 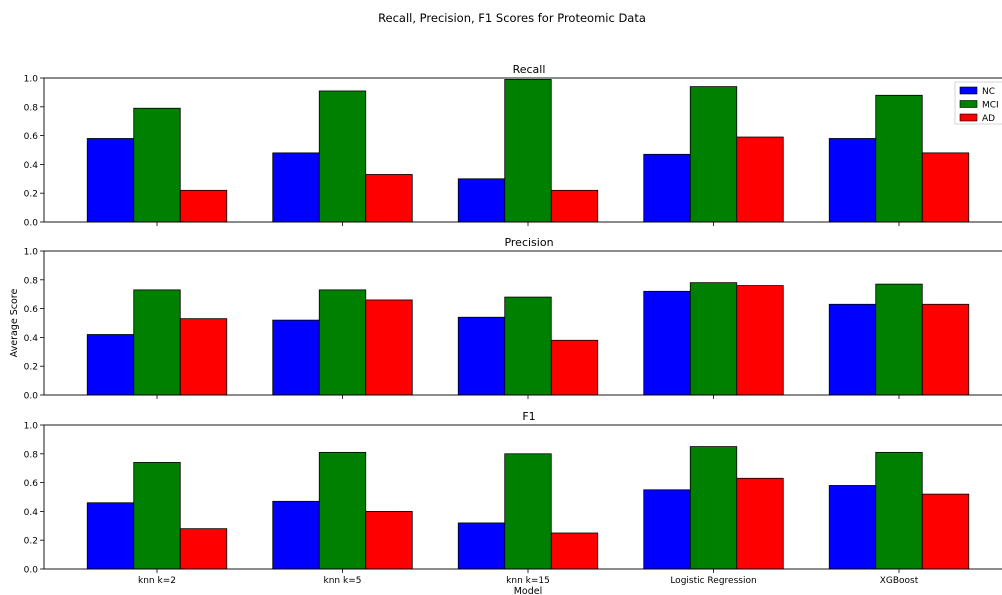 What do you see at coordinates (988, 92) in the screenshot?
I see `legend-label: NC` at bounding box center [988, 92].